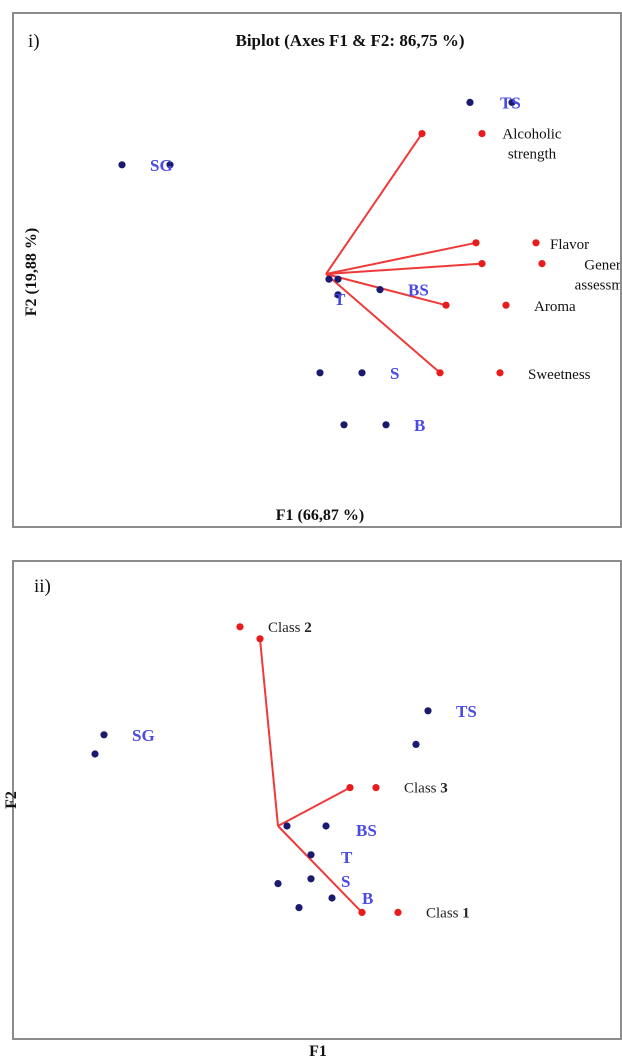 Image resolution: width=622 pixels, height=1061 pixels. I want to click on variable-label-0: Alcoholic strength, so click(531, 145).